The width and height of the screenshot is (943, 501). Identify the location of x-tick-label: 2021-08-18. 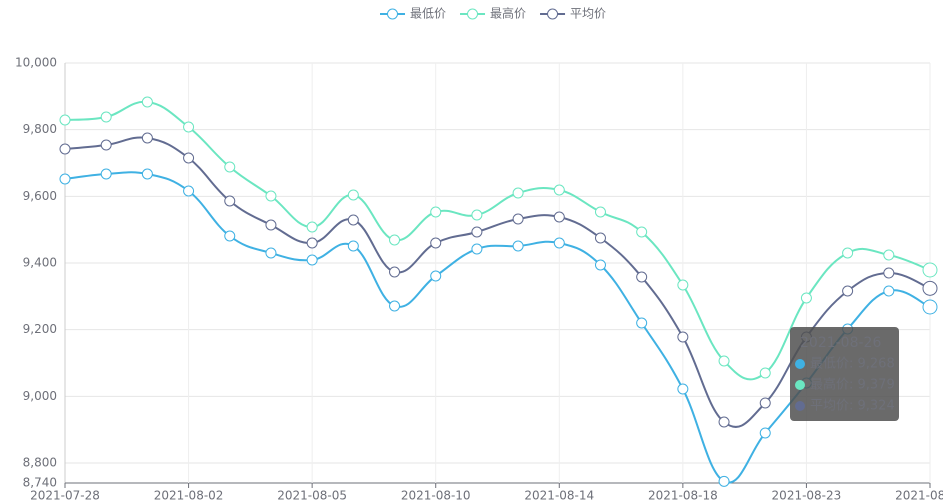
(683, 495).